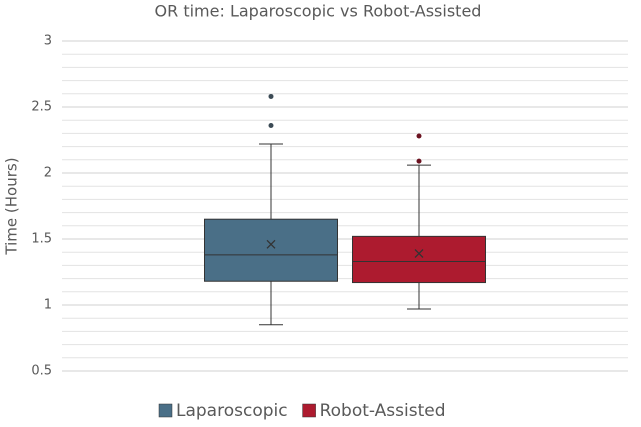 This screenshot has height=427, width=641. I want to click on legend: Laparoscopic Robot-Assisted, so click(302, 411).